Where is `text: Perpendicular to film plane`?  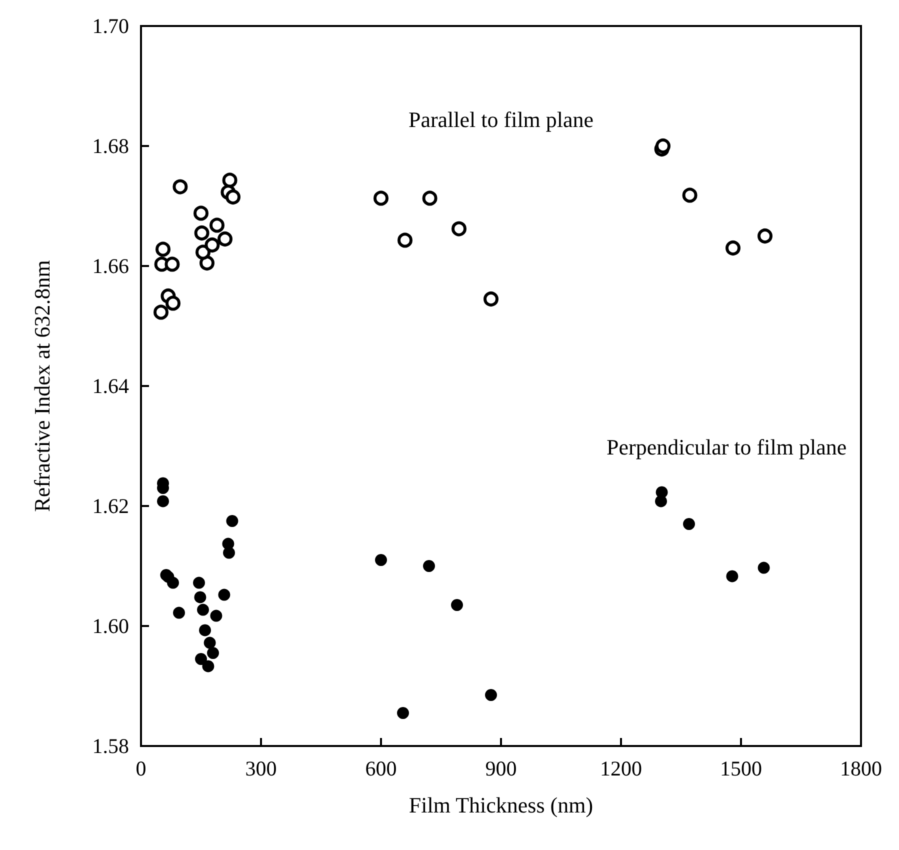 text: Perpendicular to film plane is located at coordinates (726, 447).